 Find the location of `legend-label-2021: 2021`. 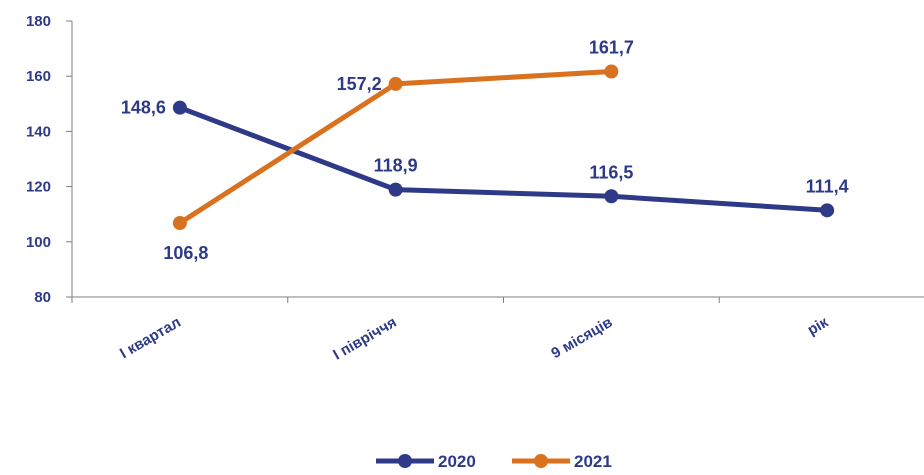

legend-label-2021: 2021 is located at coordinates (593, 461).